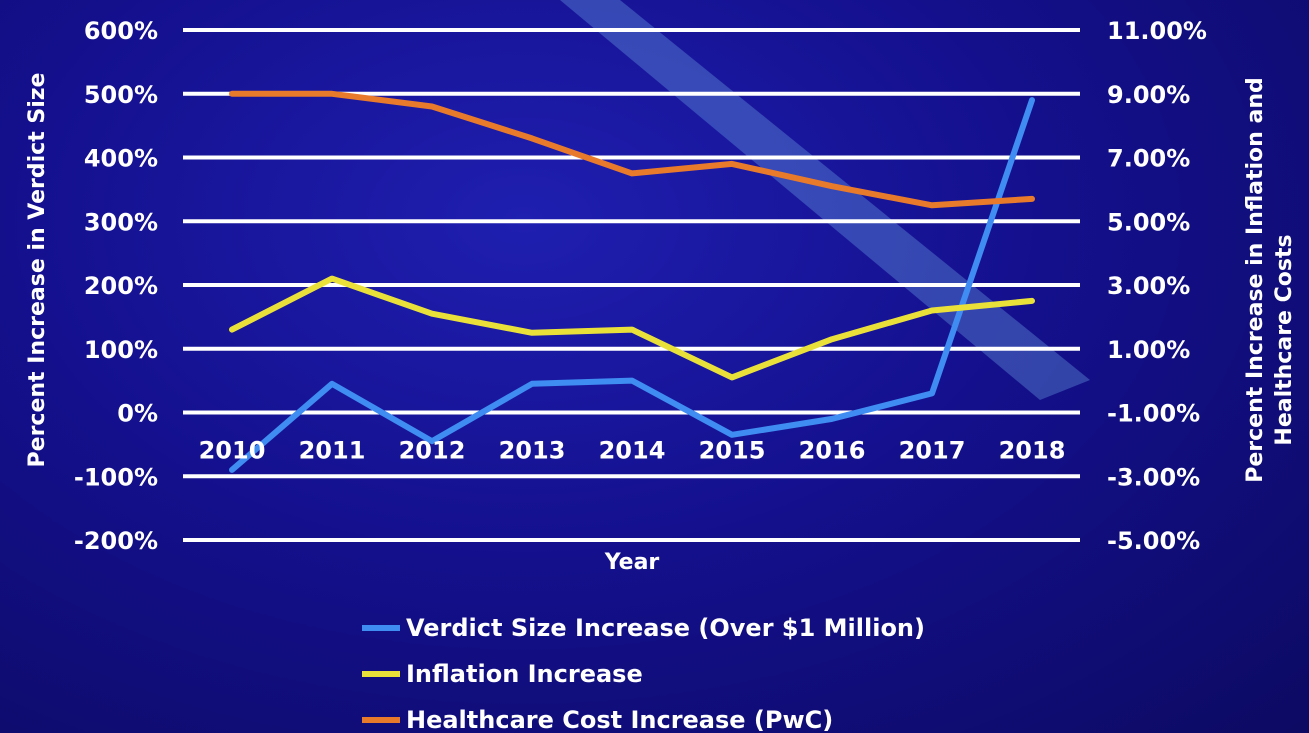 Image resolution: width=1309 pixels, height=733 pixels. What do you see at coordinates (732, 451) in the screenshot?
I see `x-tick-label: 2015` at bounding box center [732, 451].